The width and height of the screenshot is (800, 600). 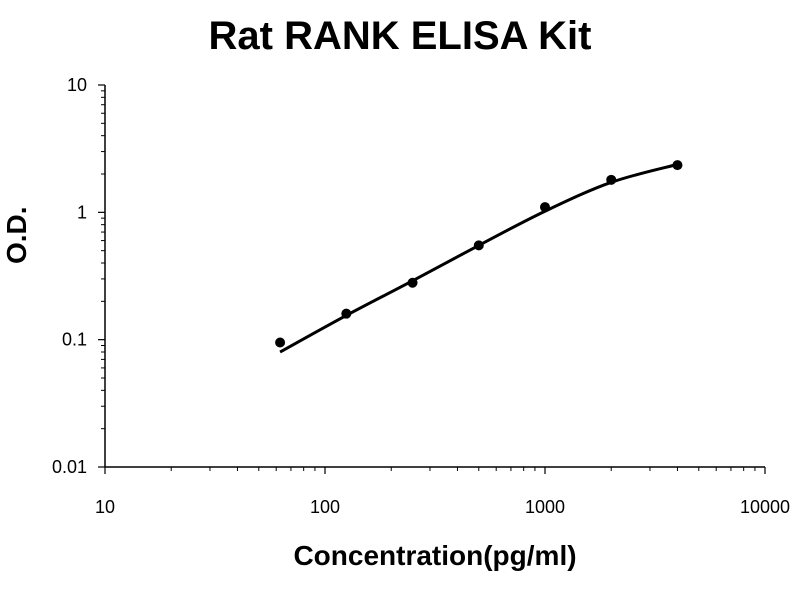 I want to click on x-tick-label: 100, so click(x=325, y=507).